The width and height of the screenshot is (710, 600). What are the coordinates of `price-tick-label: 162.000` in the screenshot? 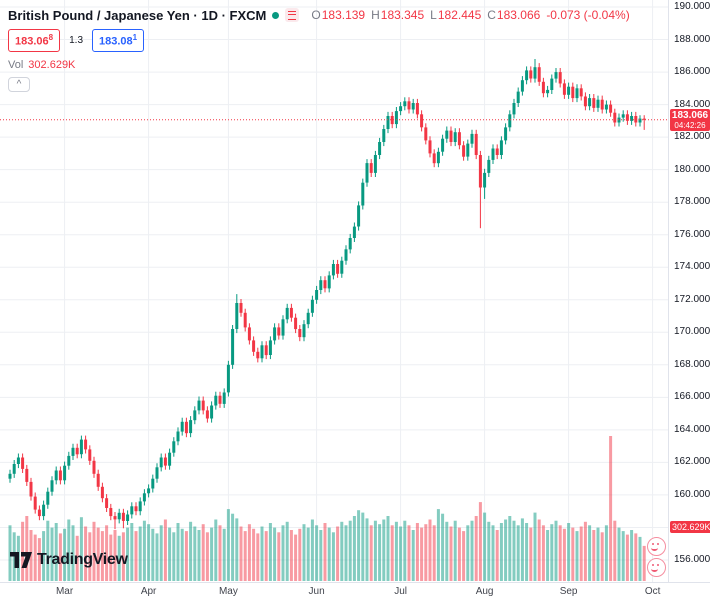 It's located at (692, 462).